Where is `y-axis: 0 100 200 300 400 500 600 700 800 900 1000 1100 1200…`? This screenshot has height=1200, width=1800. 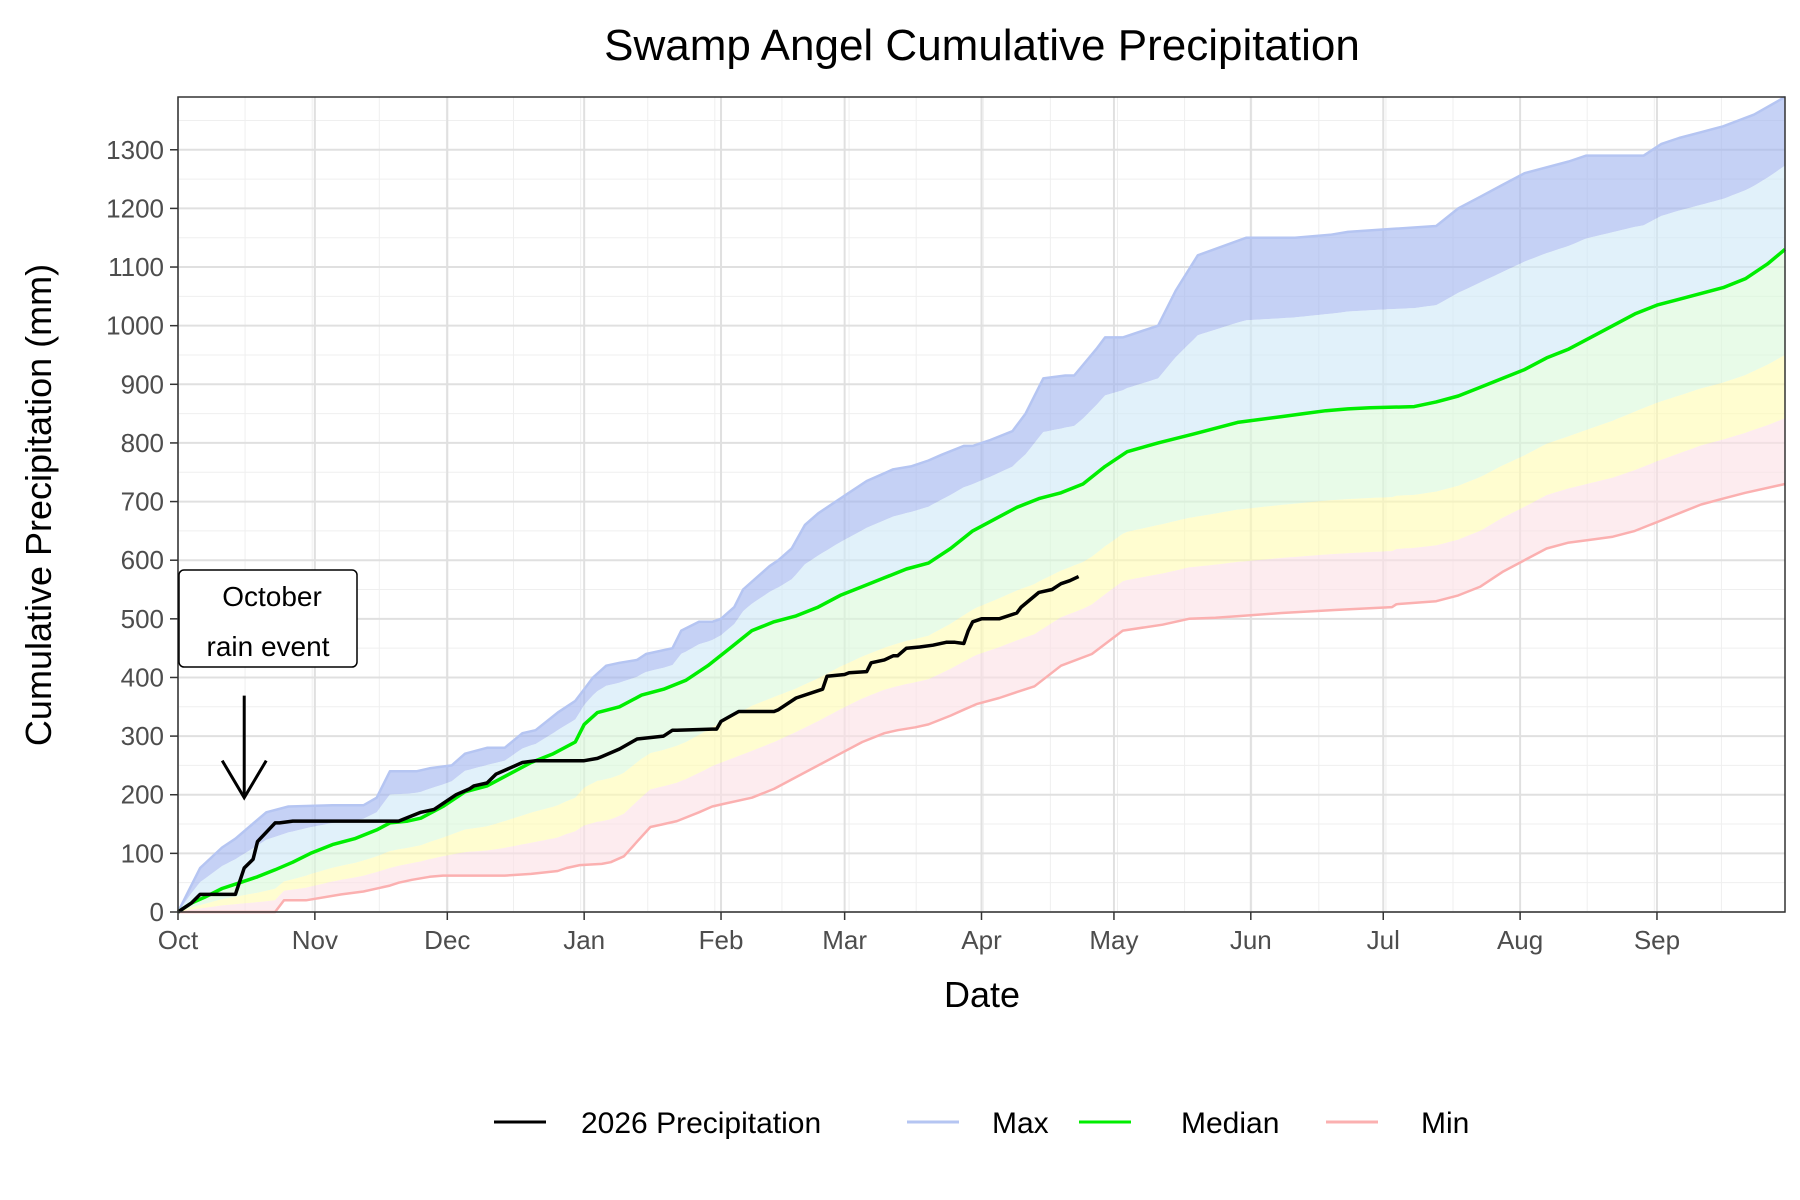 y-axis: 0 100 200 300 400 500 600 700 800 900 1000 1100 1200… is located at coordinates (142, 531).